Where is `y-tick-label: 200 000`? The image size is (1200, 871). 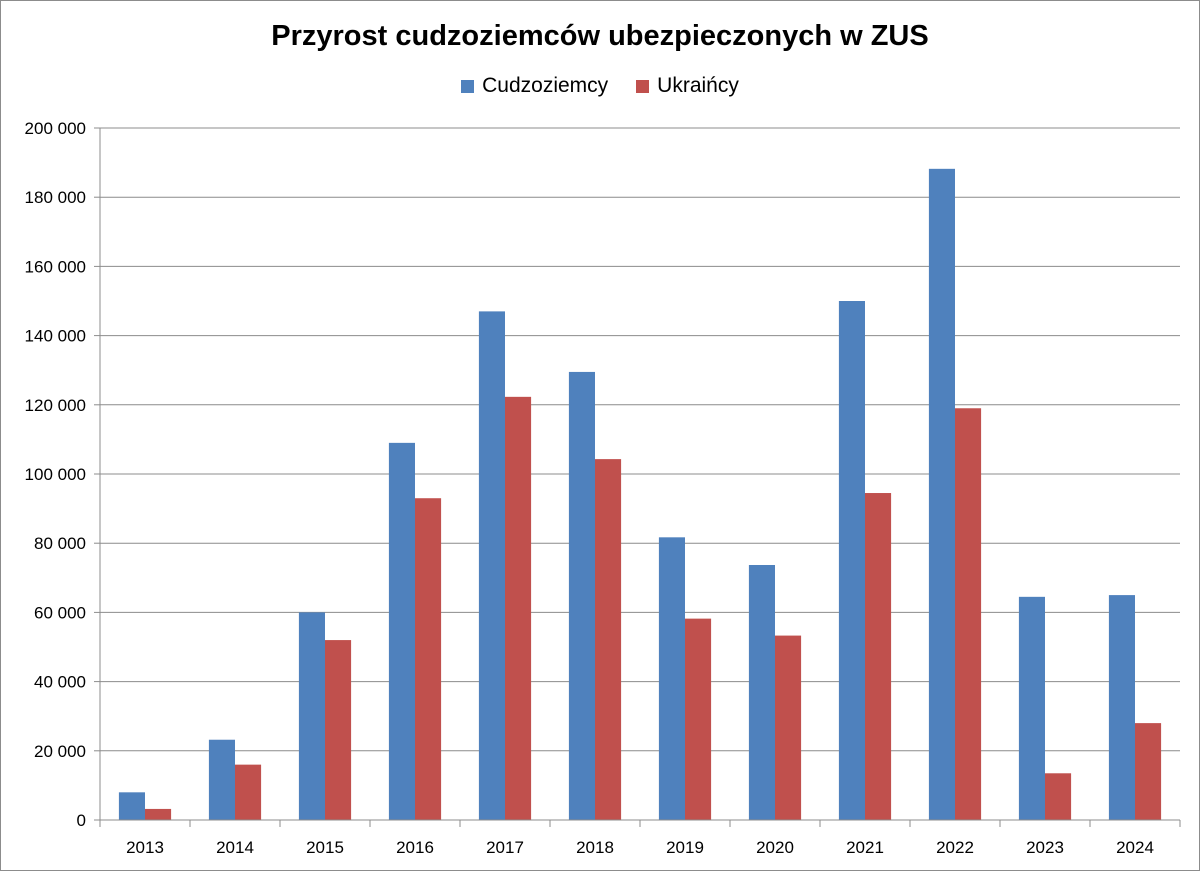 y-tick-label: 200 000 is located at coordinates (55, 128).